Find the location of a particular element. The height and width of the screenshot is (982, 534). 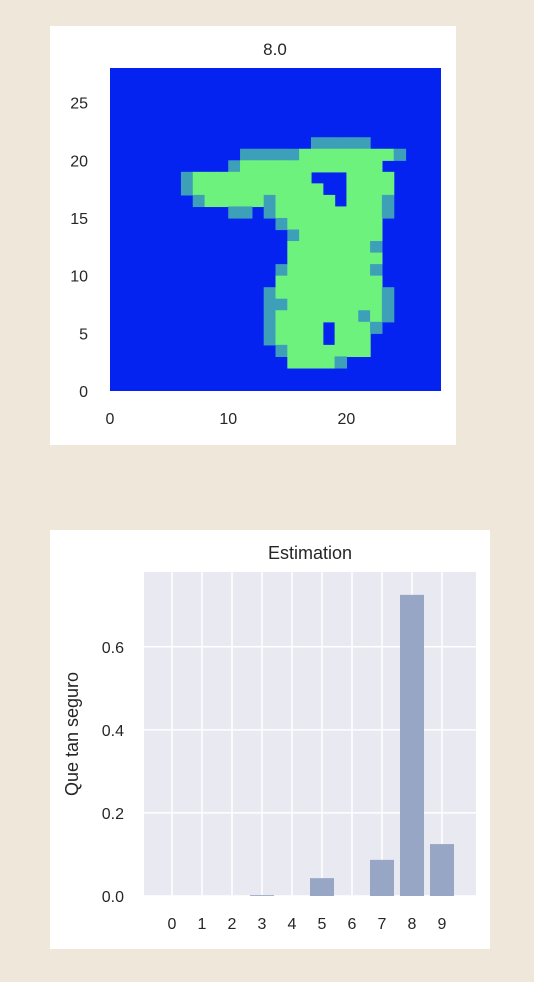

digit-title: 8.0 is located at coordinates (275, 49).